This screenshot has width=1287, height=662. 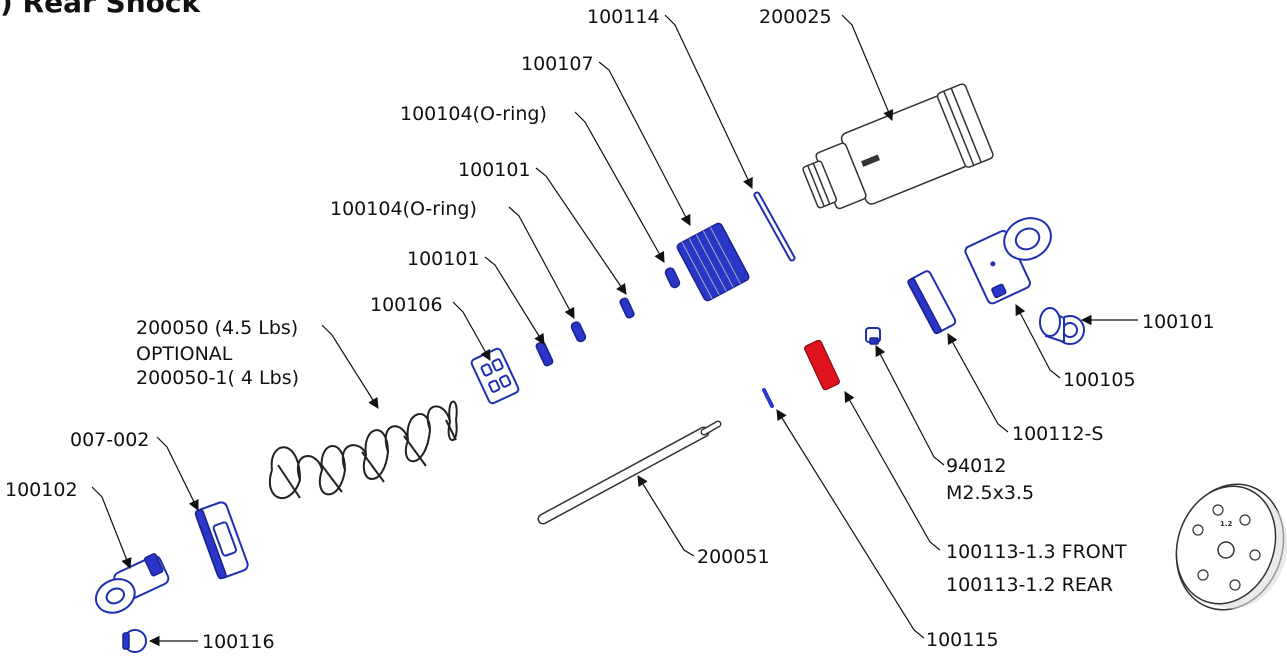 I want to click on bushing-upper-part, so click(x=627, y=308).